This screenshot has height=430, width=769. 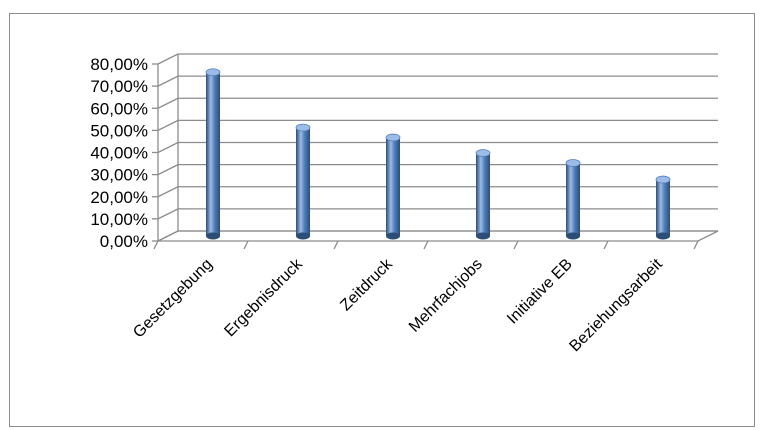 I want to click on x-category-label: Zeitdruck, so click(x=366, y=284).